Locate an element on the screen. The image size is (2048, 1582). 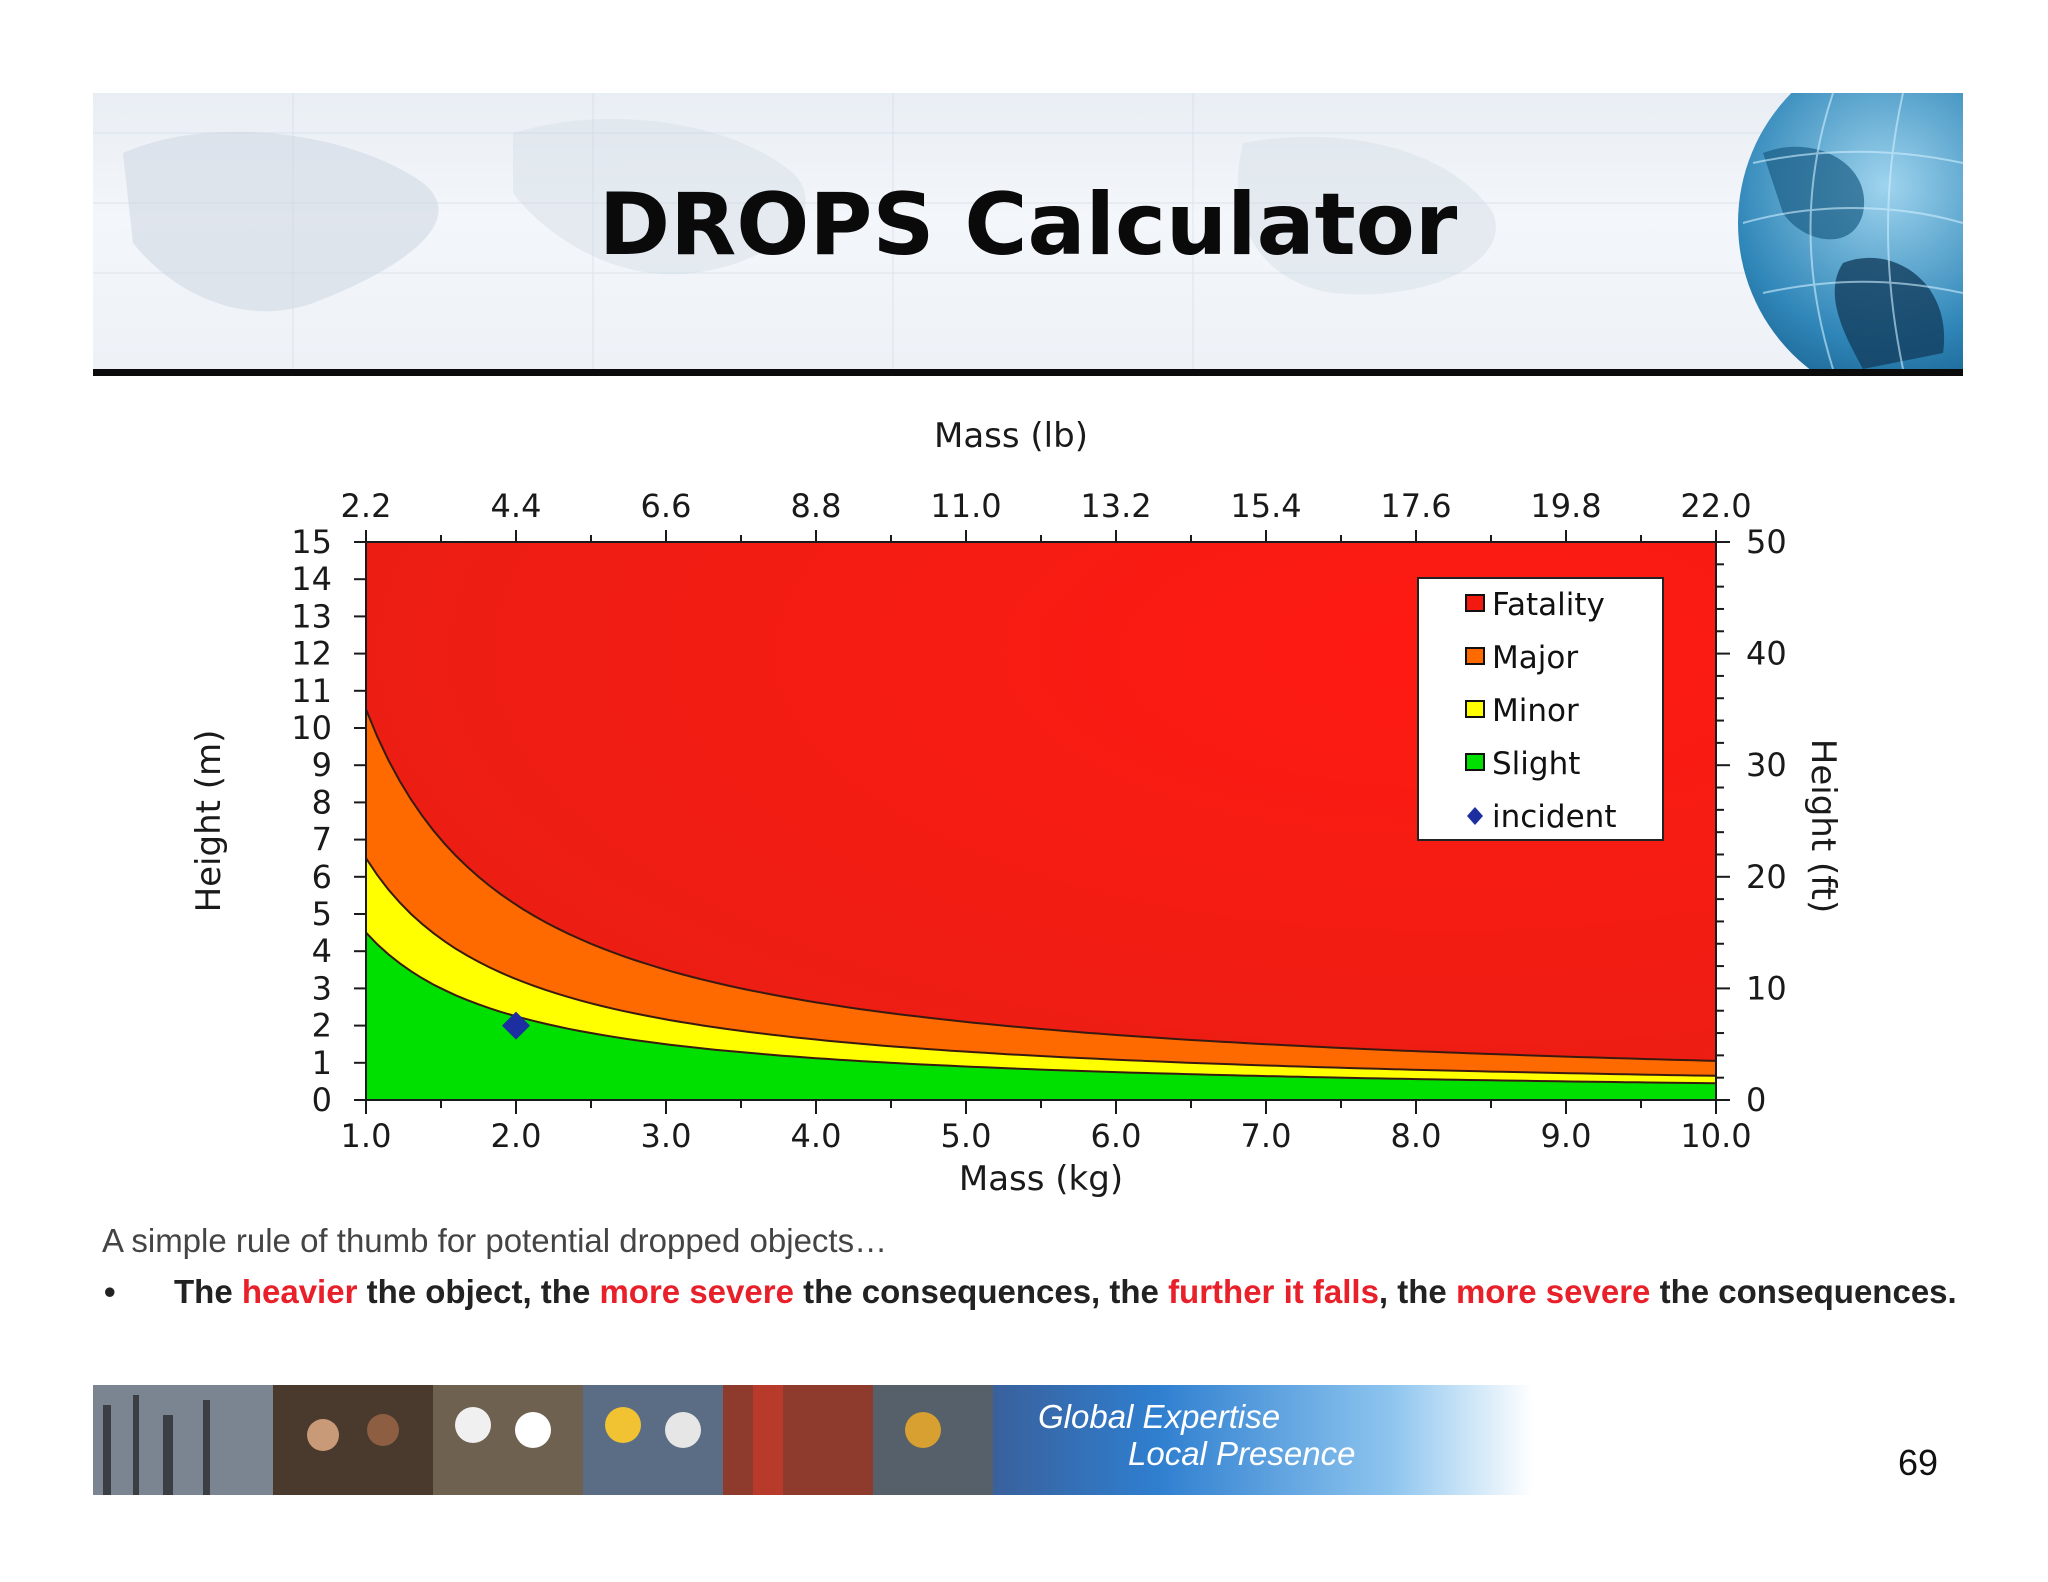
x-tick-label-4: 5.0 is located at coordinates (966, 1136).